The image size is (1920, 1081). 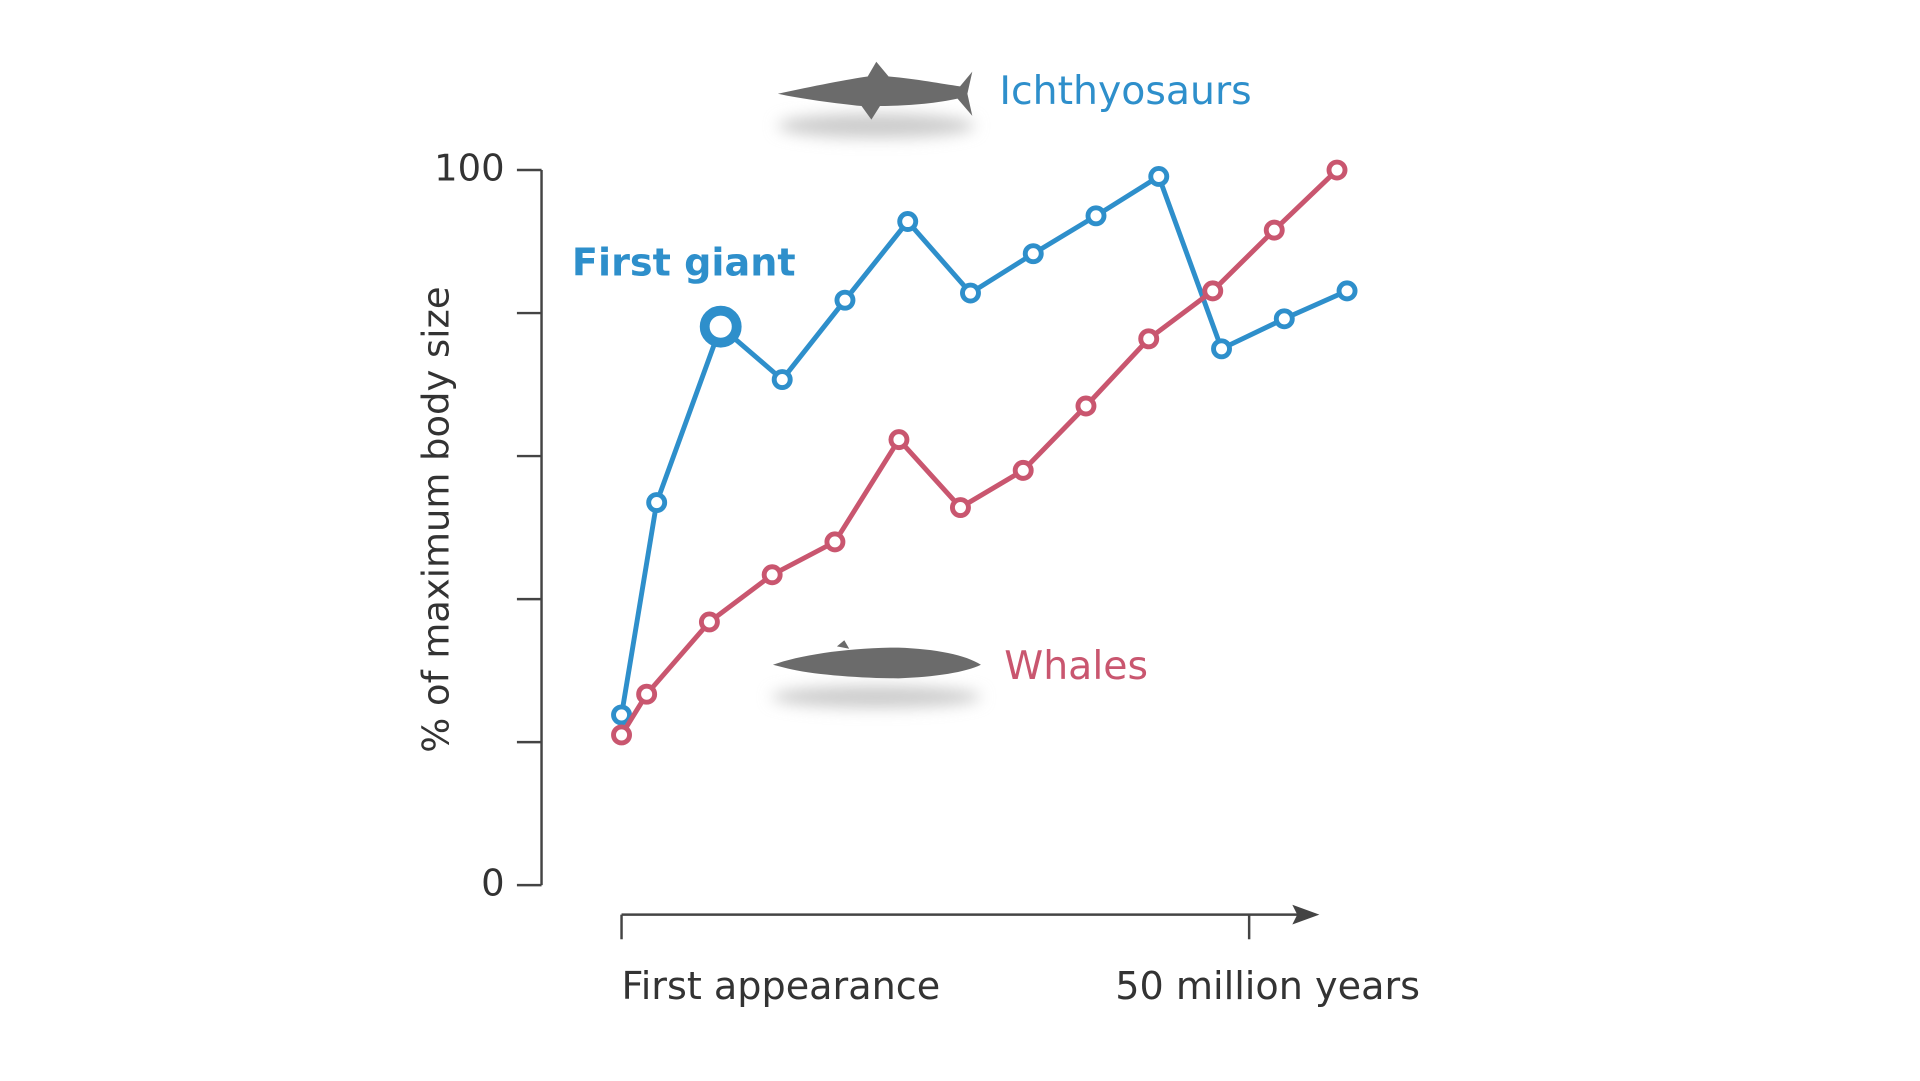 I want to click on y-axis-label: % of maximum body size, so click(x=436, y=519).